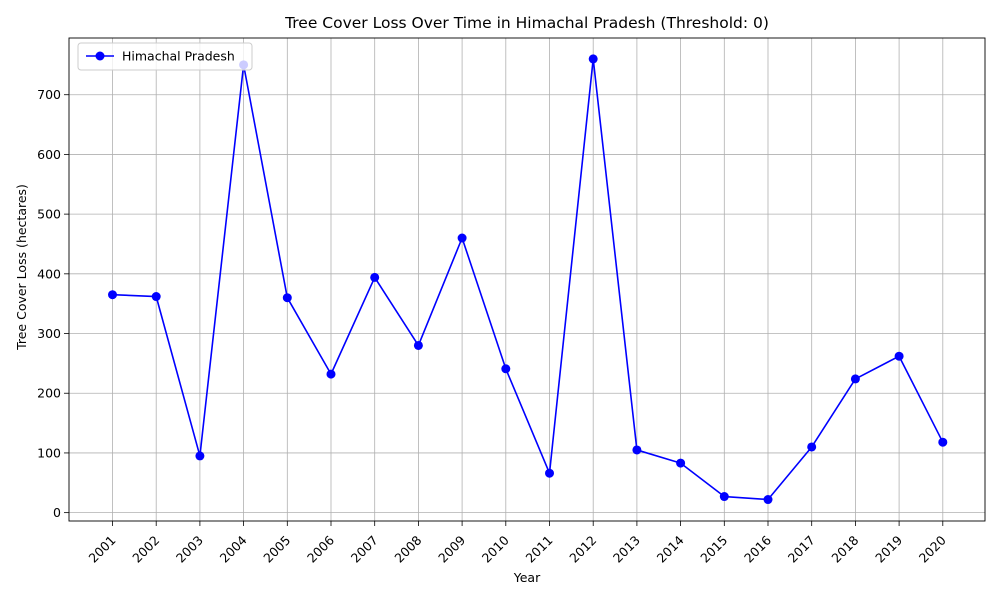 Image resolution: width=1000 pixels, height=600 pixels. What do you see at coordinates (49, 154) in the screenshot?
I see `y-tick-label: 600` at bounding box center [49, 154].